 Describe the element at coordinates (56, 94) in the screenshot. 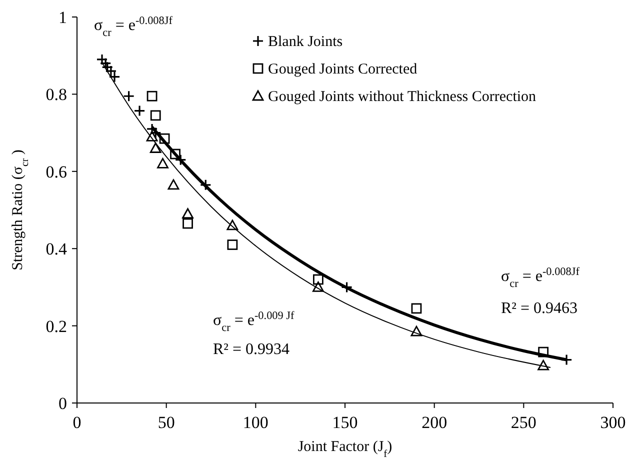

I see `y-tick-label: 0.8` at that location.